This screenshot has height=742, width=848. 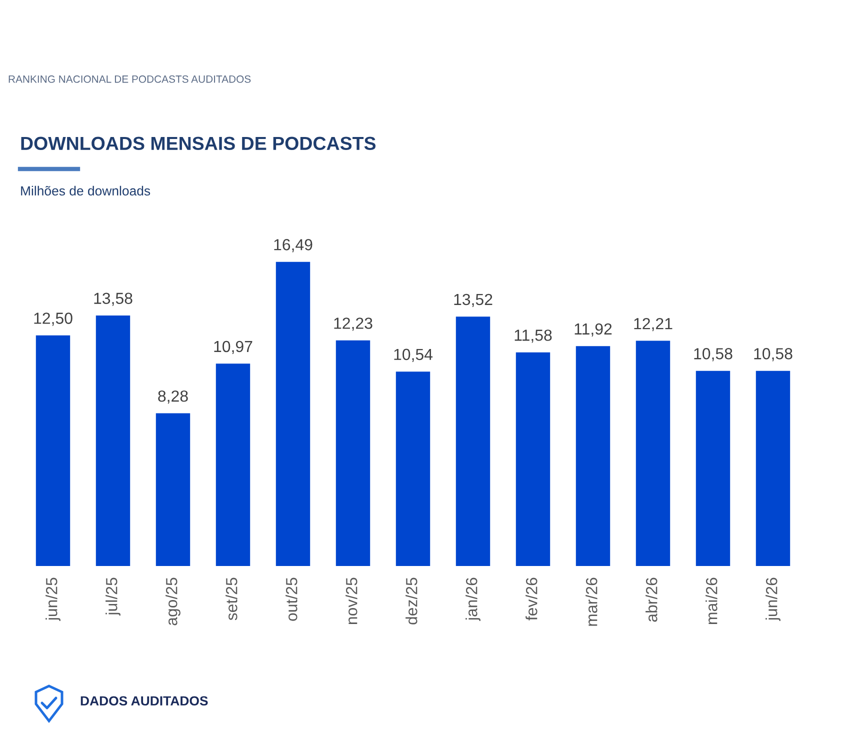 What do you see at coordinates (473, 301) in the screenshot?
I see `data-label: 13,52` at bounding box center [473, 301].